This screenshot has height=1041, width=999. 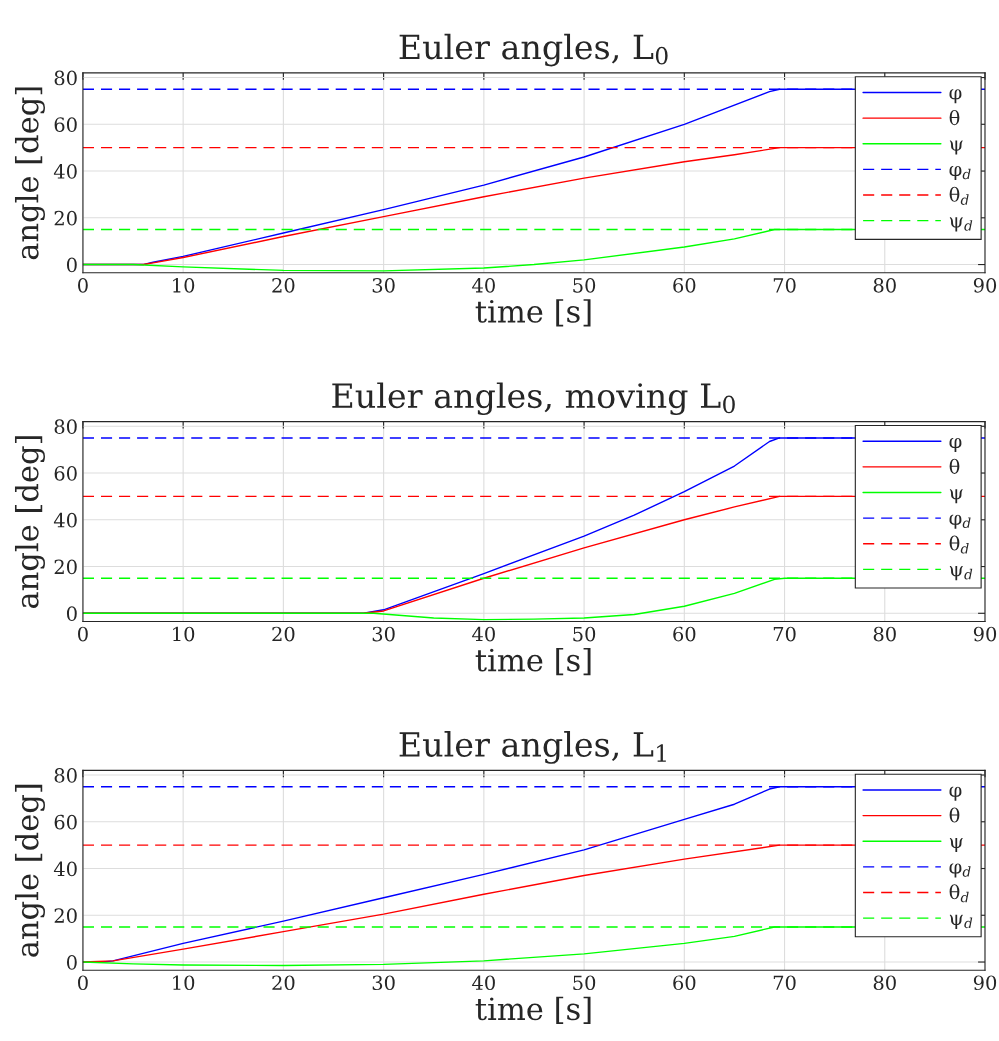 What do you see at coordinates (533, 399) in the screenshot?
I see `chart-title: Euler angles, moving L$_{0}$` at bounding box center [533, 399].